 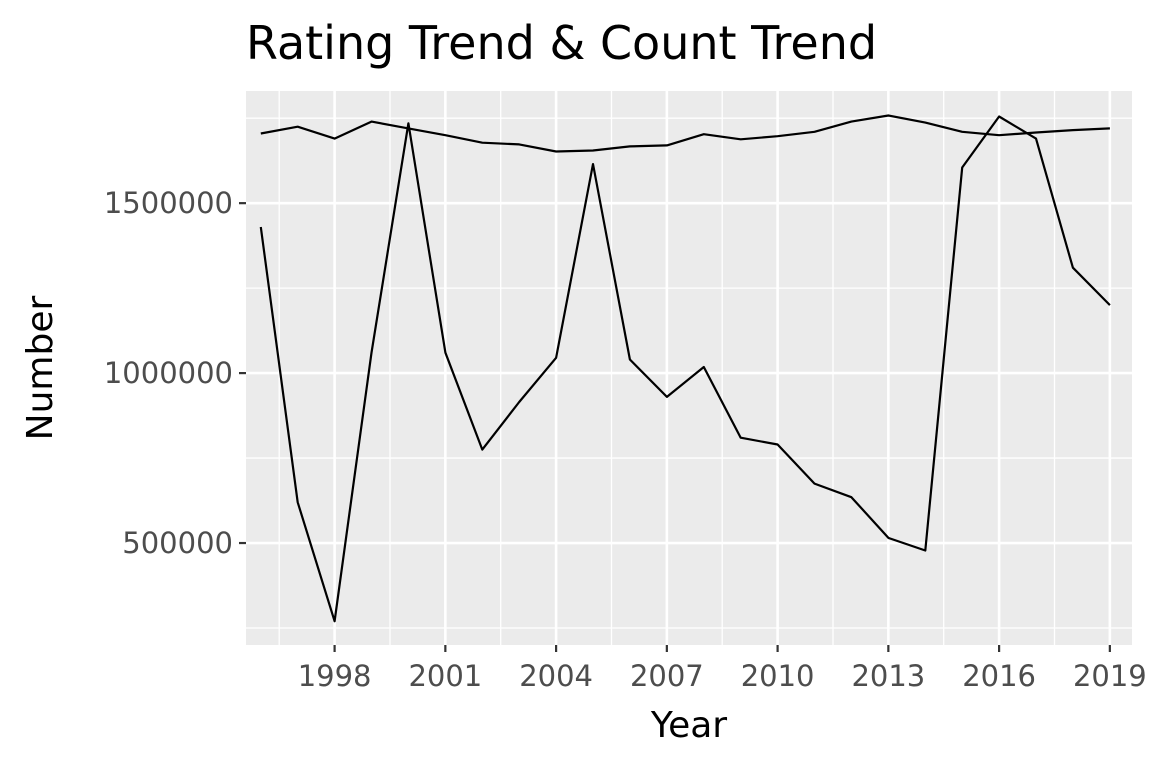 What do you see at coordinates (667, 676) in the screenshot?
I see `x-tick-label: 2007` at bounding box center [667, 676].